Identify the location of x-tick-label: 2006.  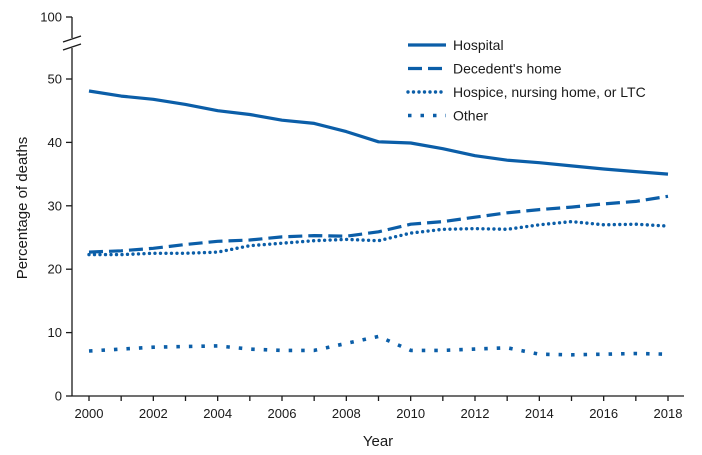
(282, 413).